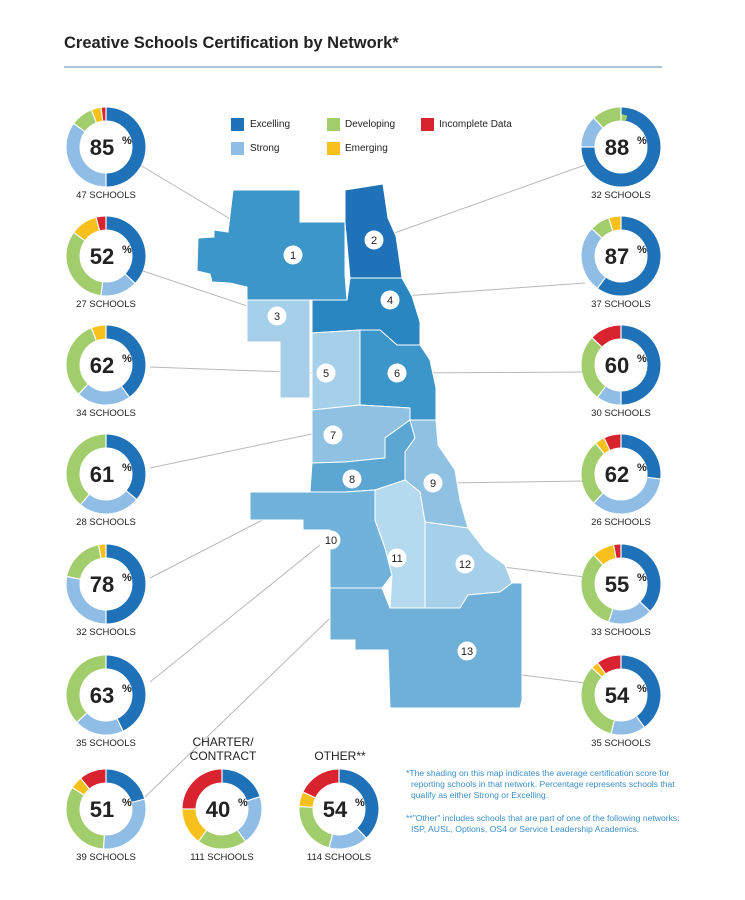 Image resolution: width=745 pixels, height=900 pixels. What do you see at coordinates (333, 148) in the screenshot?
I see `legend-swatch-emerging` at bounding box center [333, 148].